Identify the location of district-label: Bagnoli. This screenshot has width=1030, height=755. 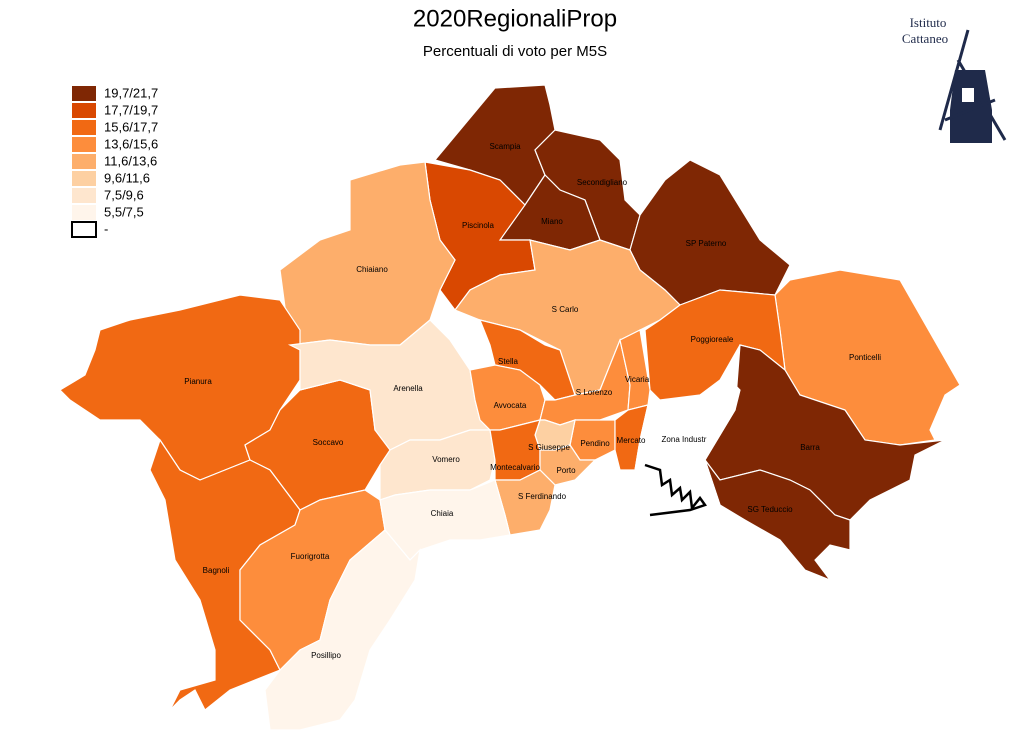
(216, 570).